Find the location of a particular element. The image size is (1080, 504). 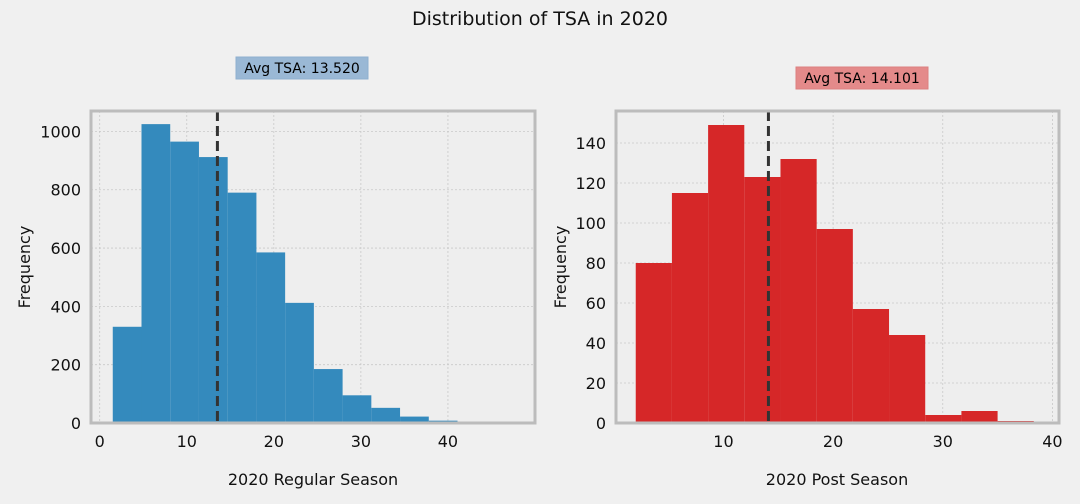

xtick-label-post-0: 10 is located at coordinates (723, 441).